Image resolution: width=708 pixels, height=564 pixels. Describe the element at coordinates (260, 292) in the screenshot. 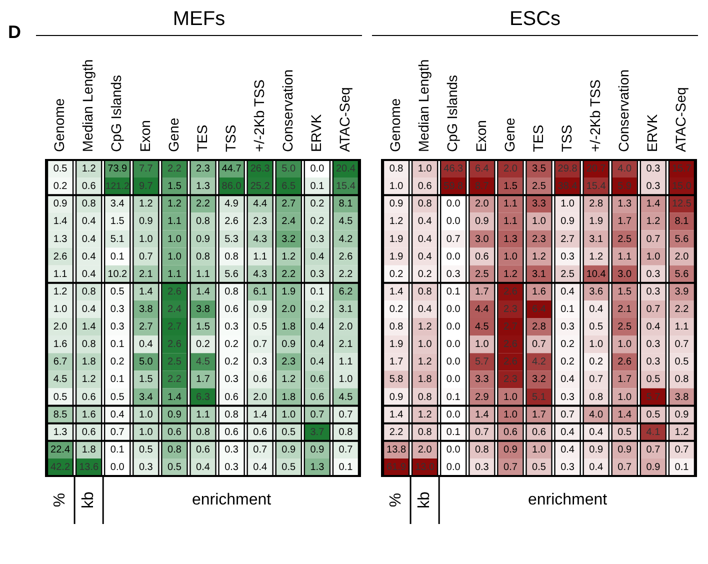

I see `data-label: 6.1` at that location.